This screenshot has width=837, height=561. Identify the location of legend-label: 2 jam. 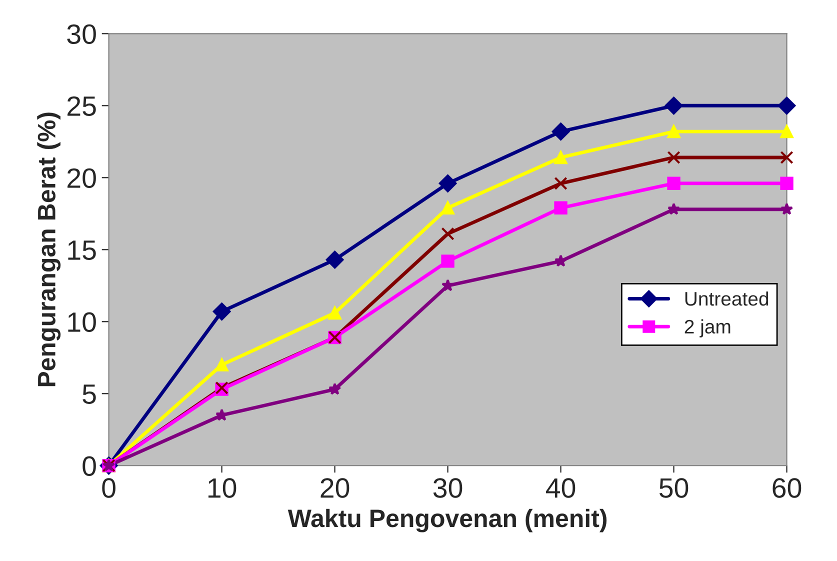
(707, 328).